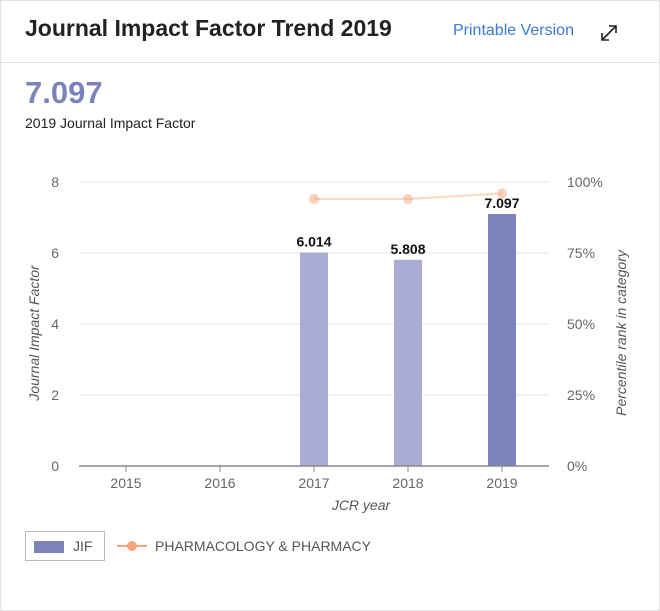 This screenshot has width=660, height=611. What do you see at coordinates (361, 505) in the screenshot?
I see `x-axis-label: JCR year` at bounding box center [361, 505].